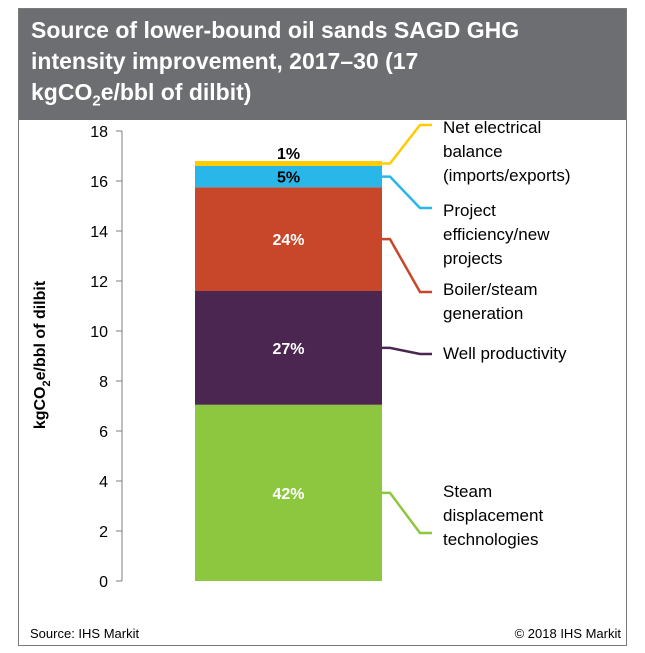 The image size is (645, 653). Describe the element at coordinates (492, 127) in the screenshot. I see `legend-label: Net electrical` at that location.